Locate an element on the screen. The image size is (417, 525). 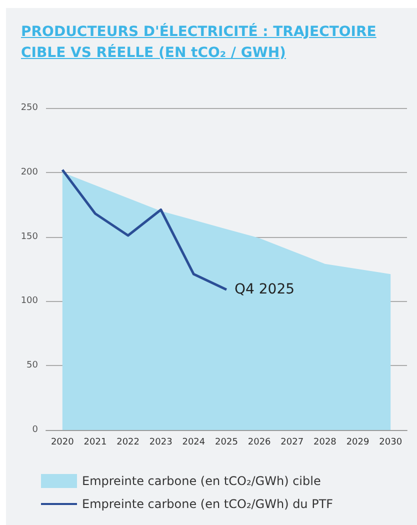
x-tick-label: 2026 is located at coordinates (260, 443).